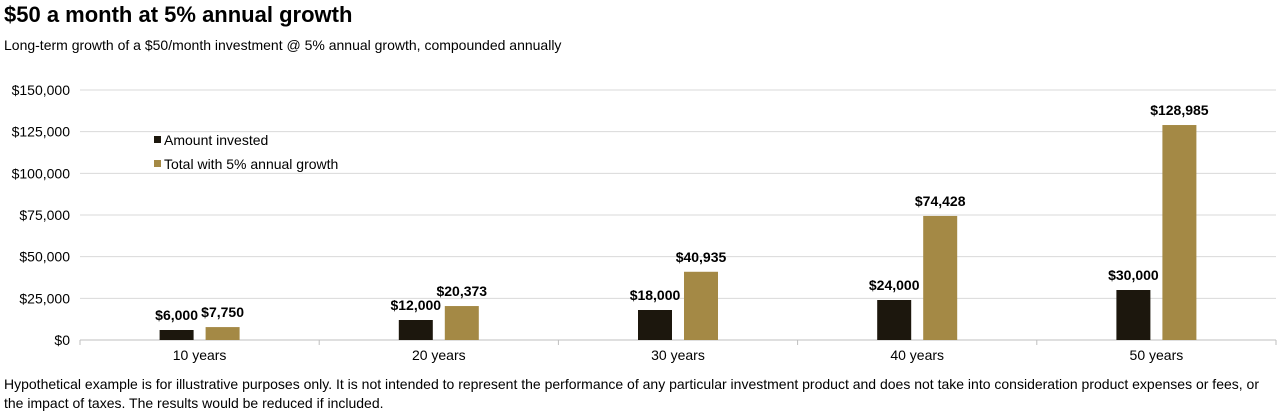  What do you see at coordinates (1133, 275) in the screenshot?
I see `data-label: $30,000` at bounding box center [1133, 275].